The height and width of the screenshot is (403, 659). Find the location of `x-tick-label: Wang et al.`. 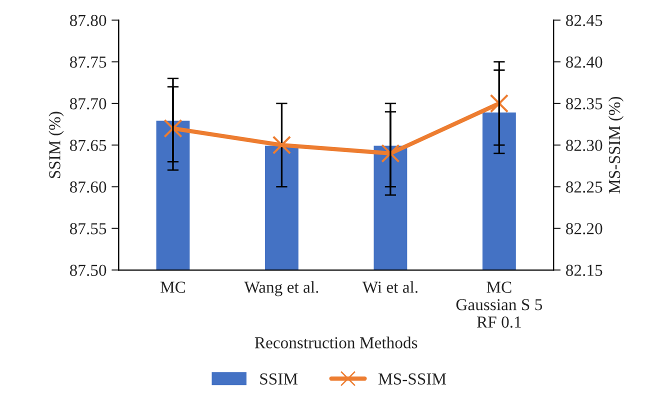

x-tick-label: Wang et al. is located at coordinates (281, 288).